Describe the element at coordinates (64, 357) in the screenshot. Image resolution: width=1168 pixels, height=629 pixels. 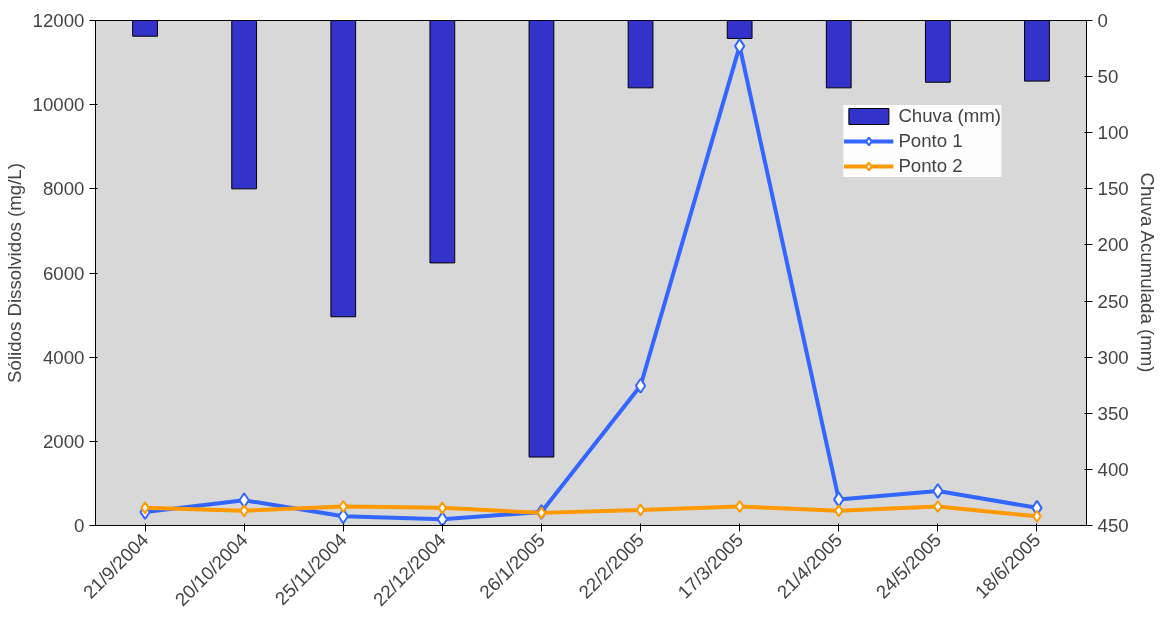
I see `y-tick-label: 4000` at that location.